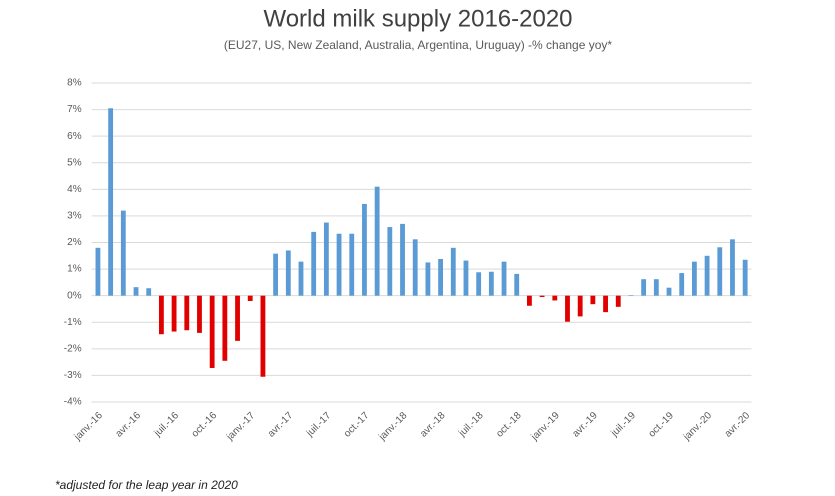  I want to click on x-tick-label: juil.-19, so click(624, 425).